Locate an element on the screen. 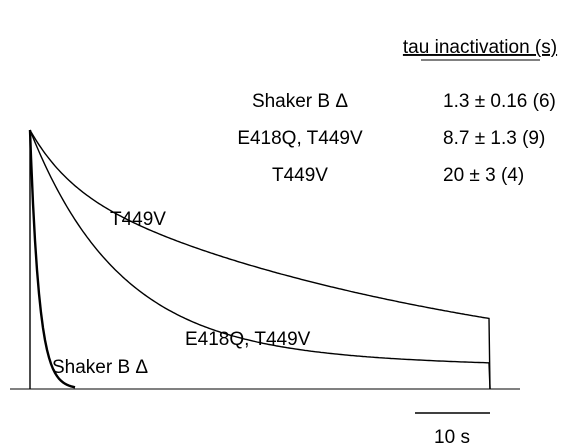 This screenshot has height=447, width=583. trace-label: E418Q, T449V is located at coordinates (248, 339).